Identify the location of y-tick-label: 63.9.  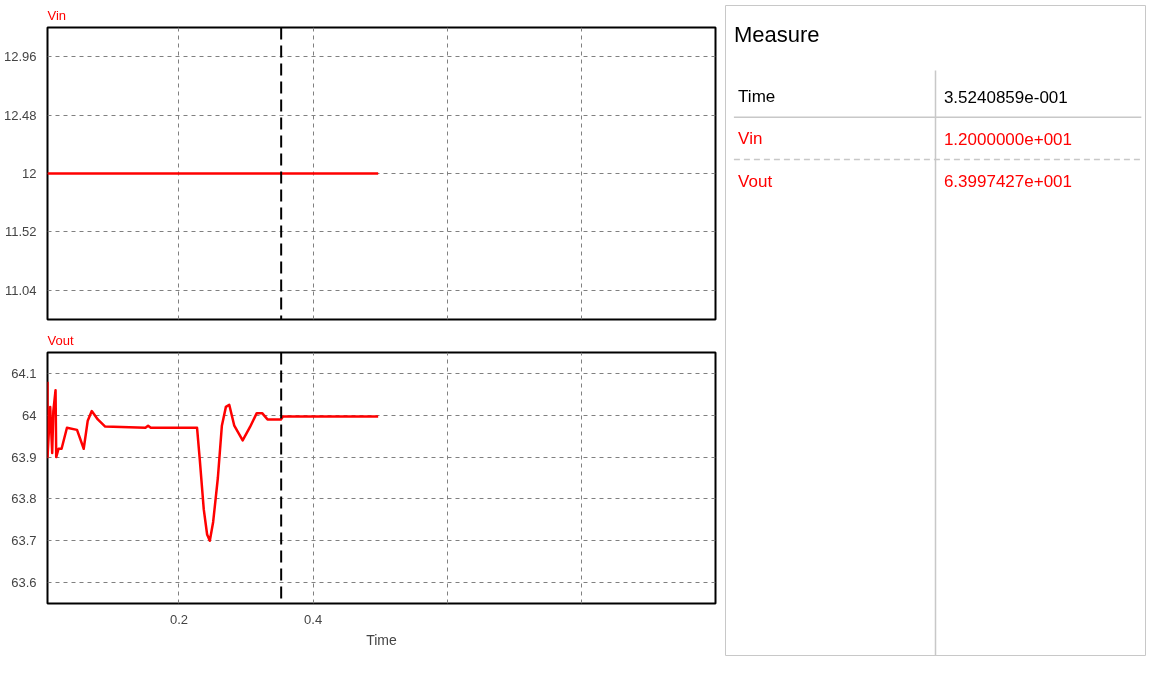
(24, 457).